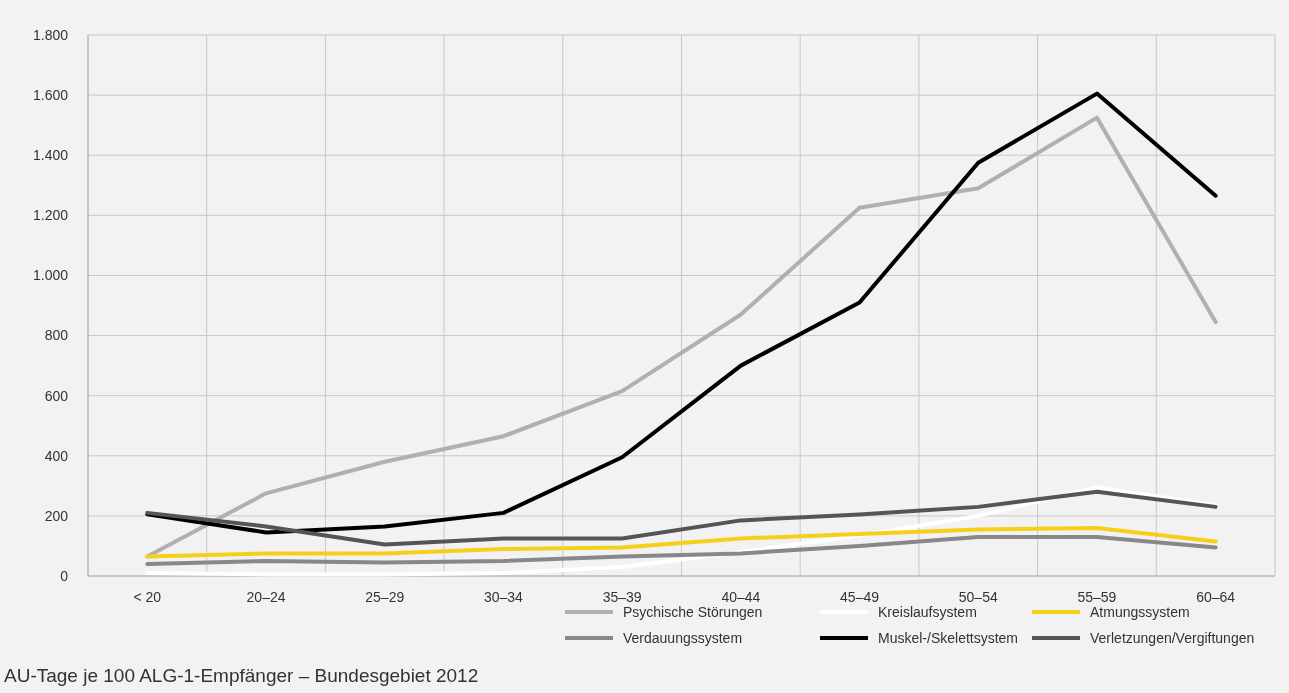 This screenshot has height=693, width=1289. Describe the element at coordinates (927, 611) in the screenshot. I see `legend-label: Kreislaufsystem` at that location.